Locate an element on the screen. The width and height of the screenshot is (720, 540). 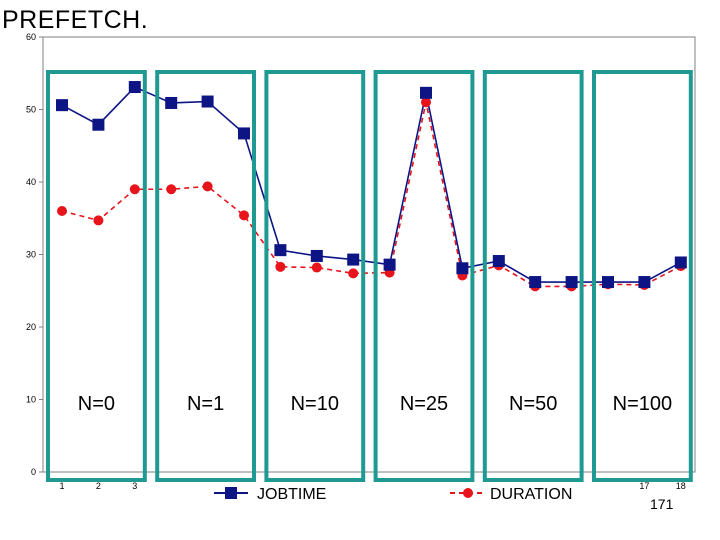
y-tick-label: 20 is located at coordinates (31, 327).